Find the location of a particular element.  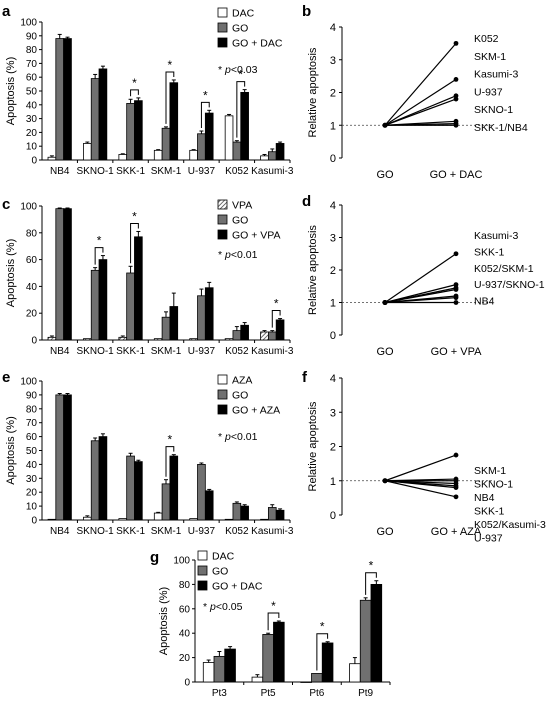

y-axis-title-b: Relative apoptosis is located at coordinates (313, 92).